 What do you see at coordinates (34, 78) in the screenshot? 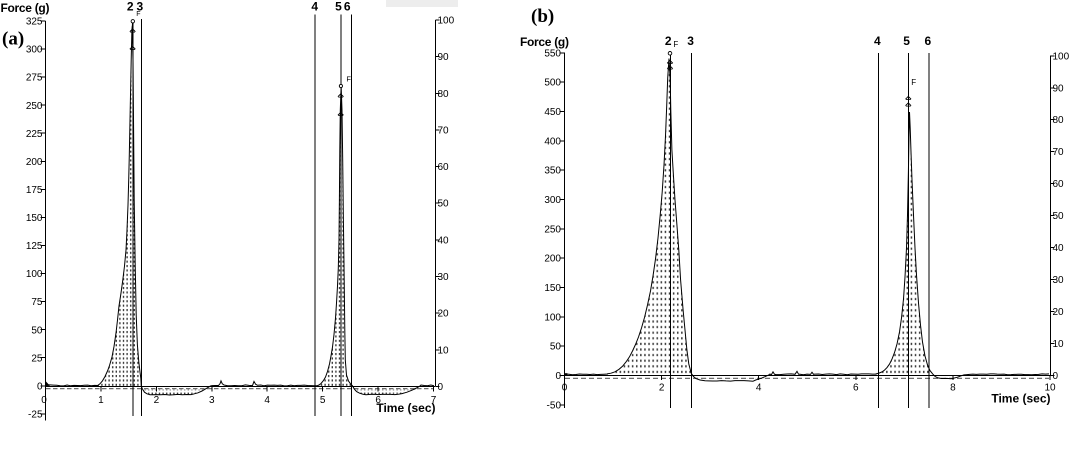
I see `svg-text: 275` at bounding box center [34, 78].